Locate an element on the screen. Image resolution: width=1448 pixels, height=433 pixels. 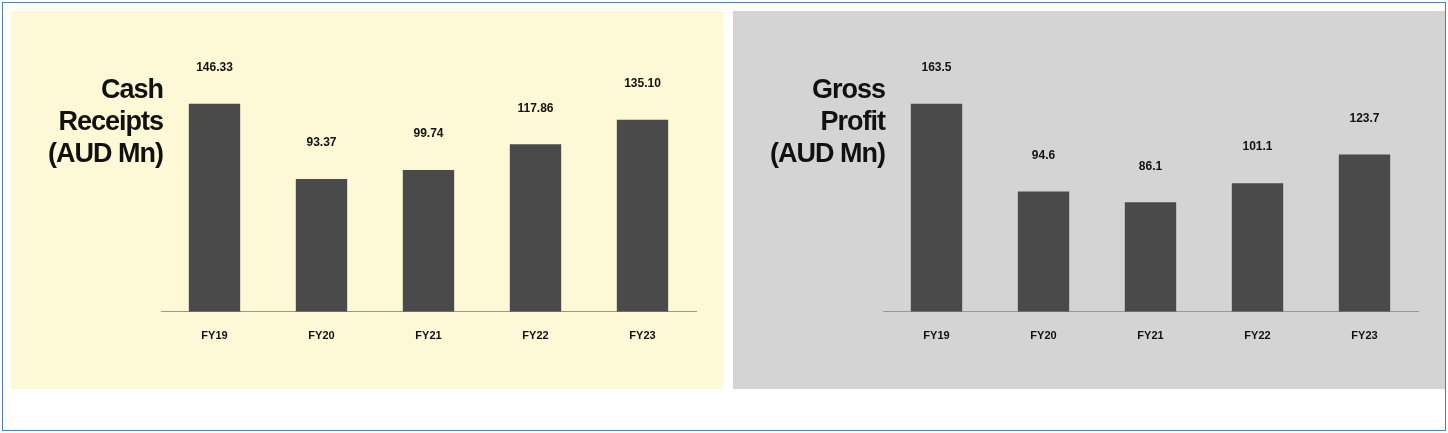
chart-title: Gross Profit (AUD Mn) is located at coordinates (827, 121).